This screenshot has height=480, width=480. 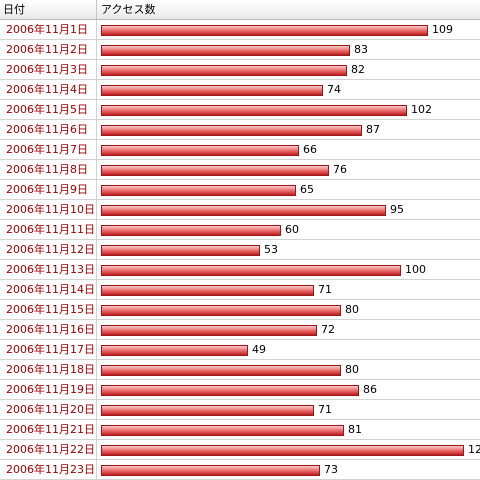 I want to click on access-count-value: 81, so click(x=355, y=429).